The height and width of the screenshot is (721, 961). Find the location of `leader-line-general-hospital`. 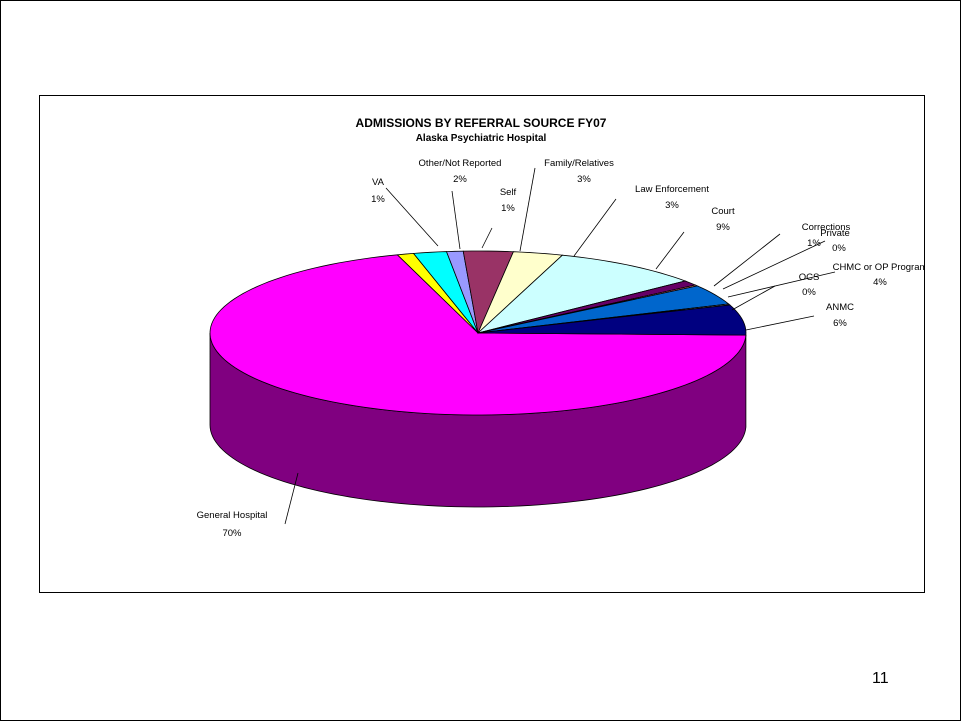

leader-line-general-hospital is located at coordinates (291, 498).